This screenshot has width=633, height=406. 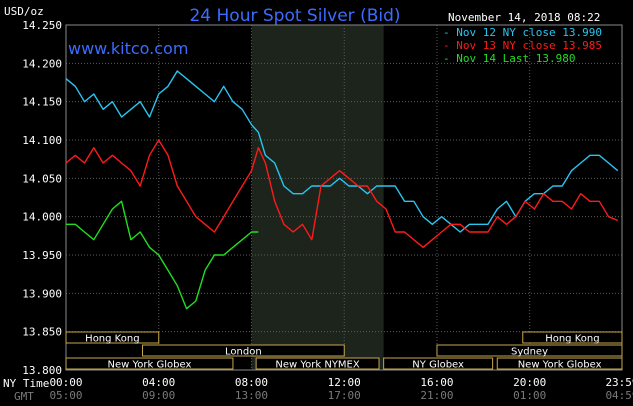 I want to click on x-tick-label-ny: 20:00, so click(x=529, y=382).